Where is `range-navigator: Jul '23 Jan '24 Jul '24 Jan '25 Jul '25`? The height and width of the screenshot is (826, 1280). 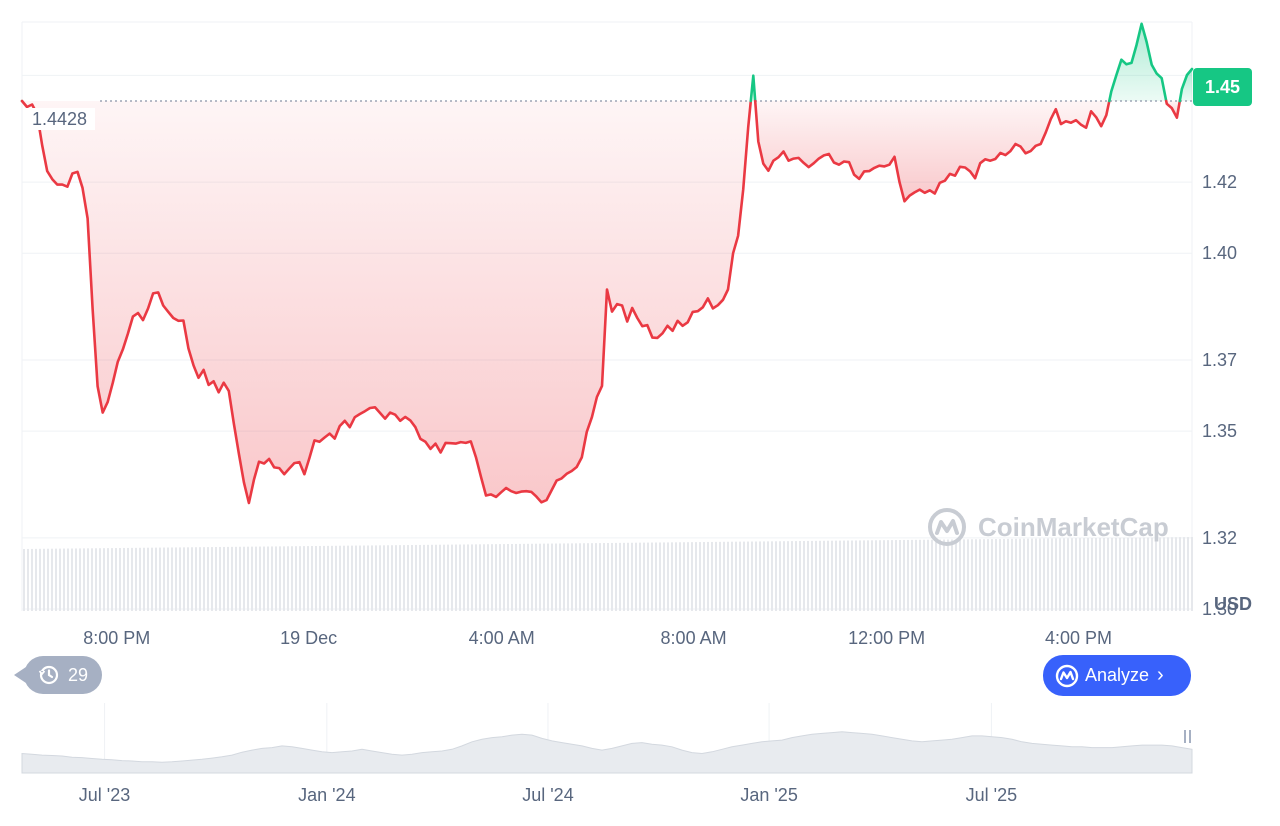 range-navigator: Jul '23 Jan '24 Jul '24 Jan '25 Jul '25 is located at coordinates (607, 754).